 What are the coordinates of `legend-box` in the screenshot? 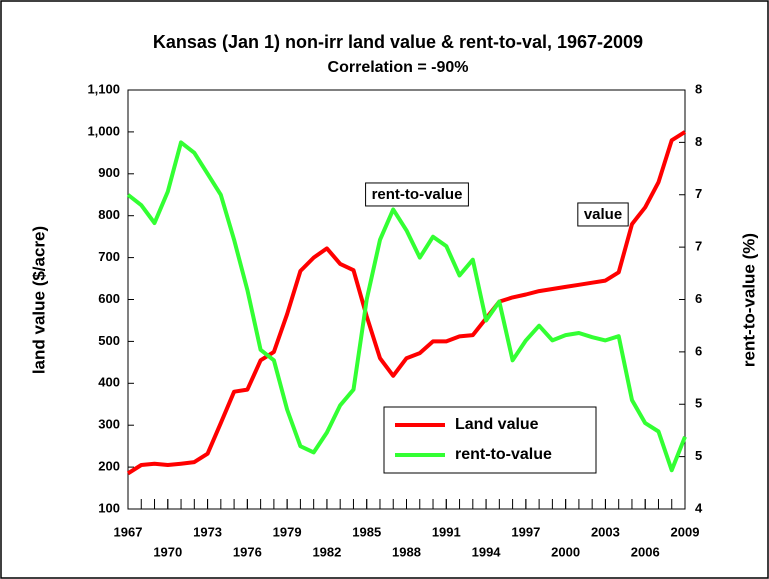 It's located at (490, 440).